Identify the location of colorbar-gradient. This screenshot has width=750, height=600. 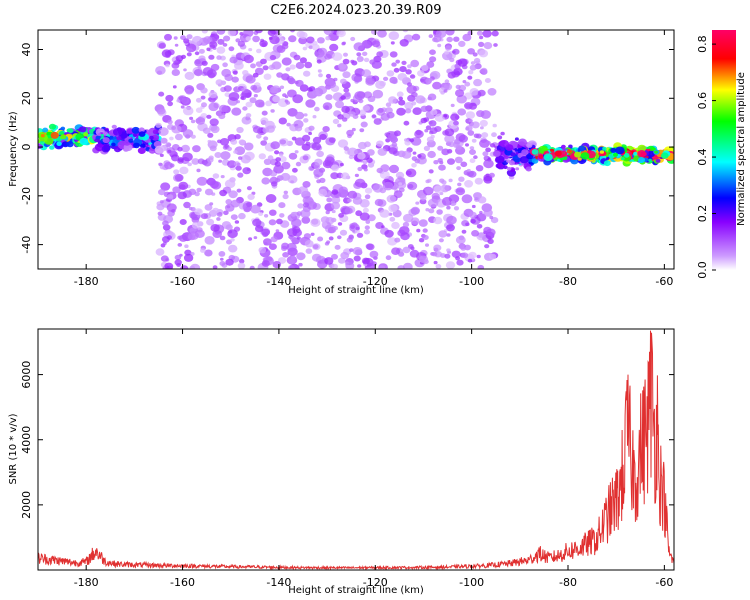
(724, 150).